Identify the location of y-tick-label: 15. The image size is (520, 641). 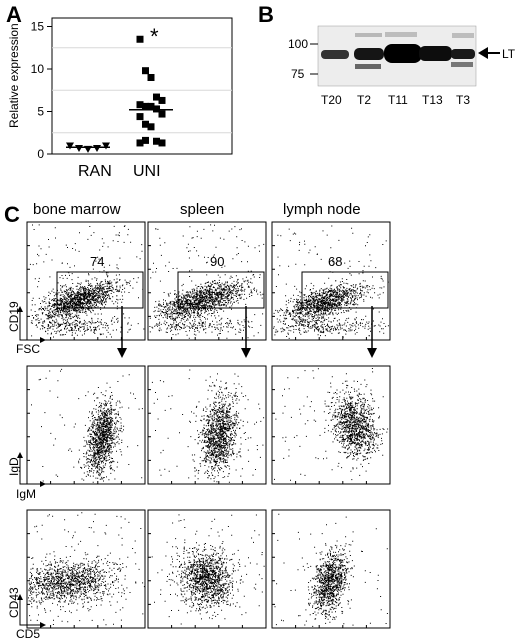
(38, 27).